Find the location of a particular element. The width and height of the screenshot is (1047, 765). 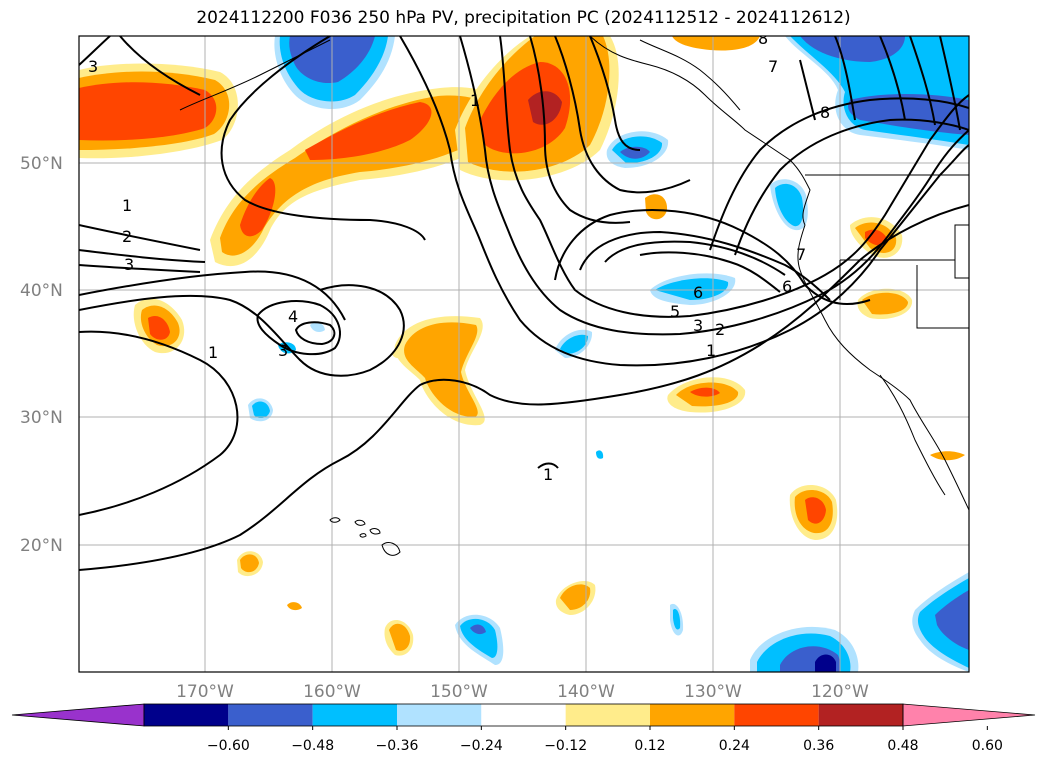

colorbar-tick-label: −0.12 is located at coordinates (565, 746).